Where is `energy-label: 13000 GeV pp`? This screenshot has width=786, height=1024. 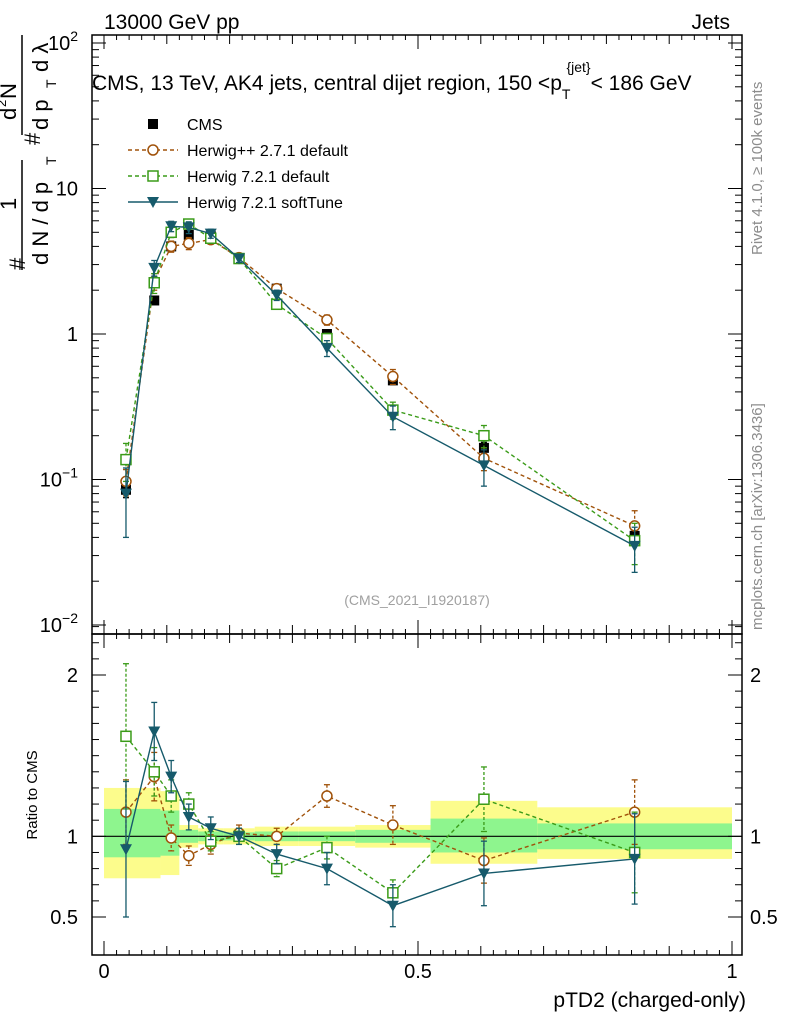 energy-label: 13000 GeV pp is located at coordinates (171, 22).